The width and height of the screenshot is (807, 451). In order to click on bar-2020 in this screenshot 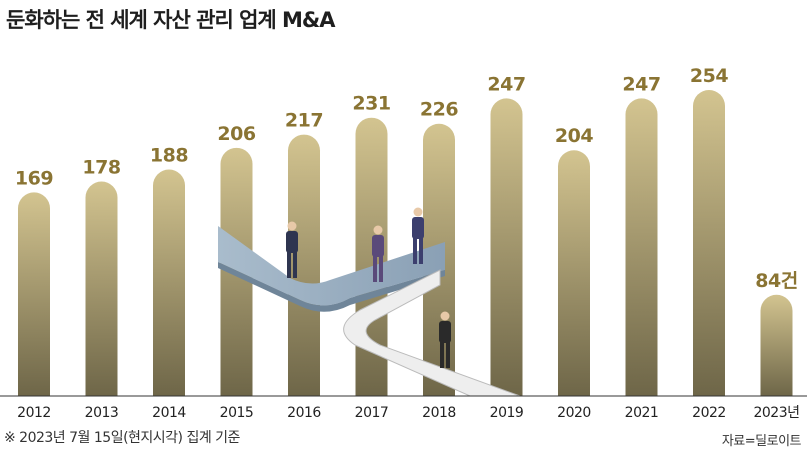, I will do `click(574, 273)`.